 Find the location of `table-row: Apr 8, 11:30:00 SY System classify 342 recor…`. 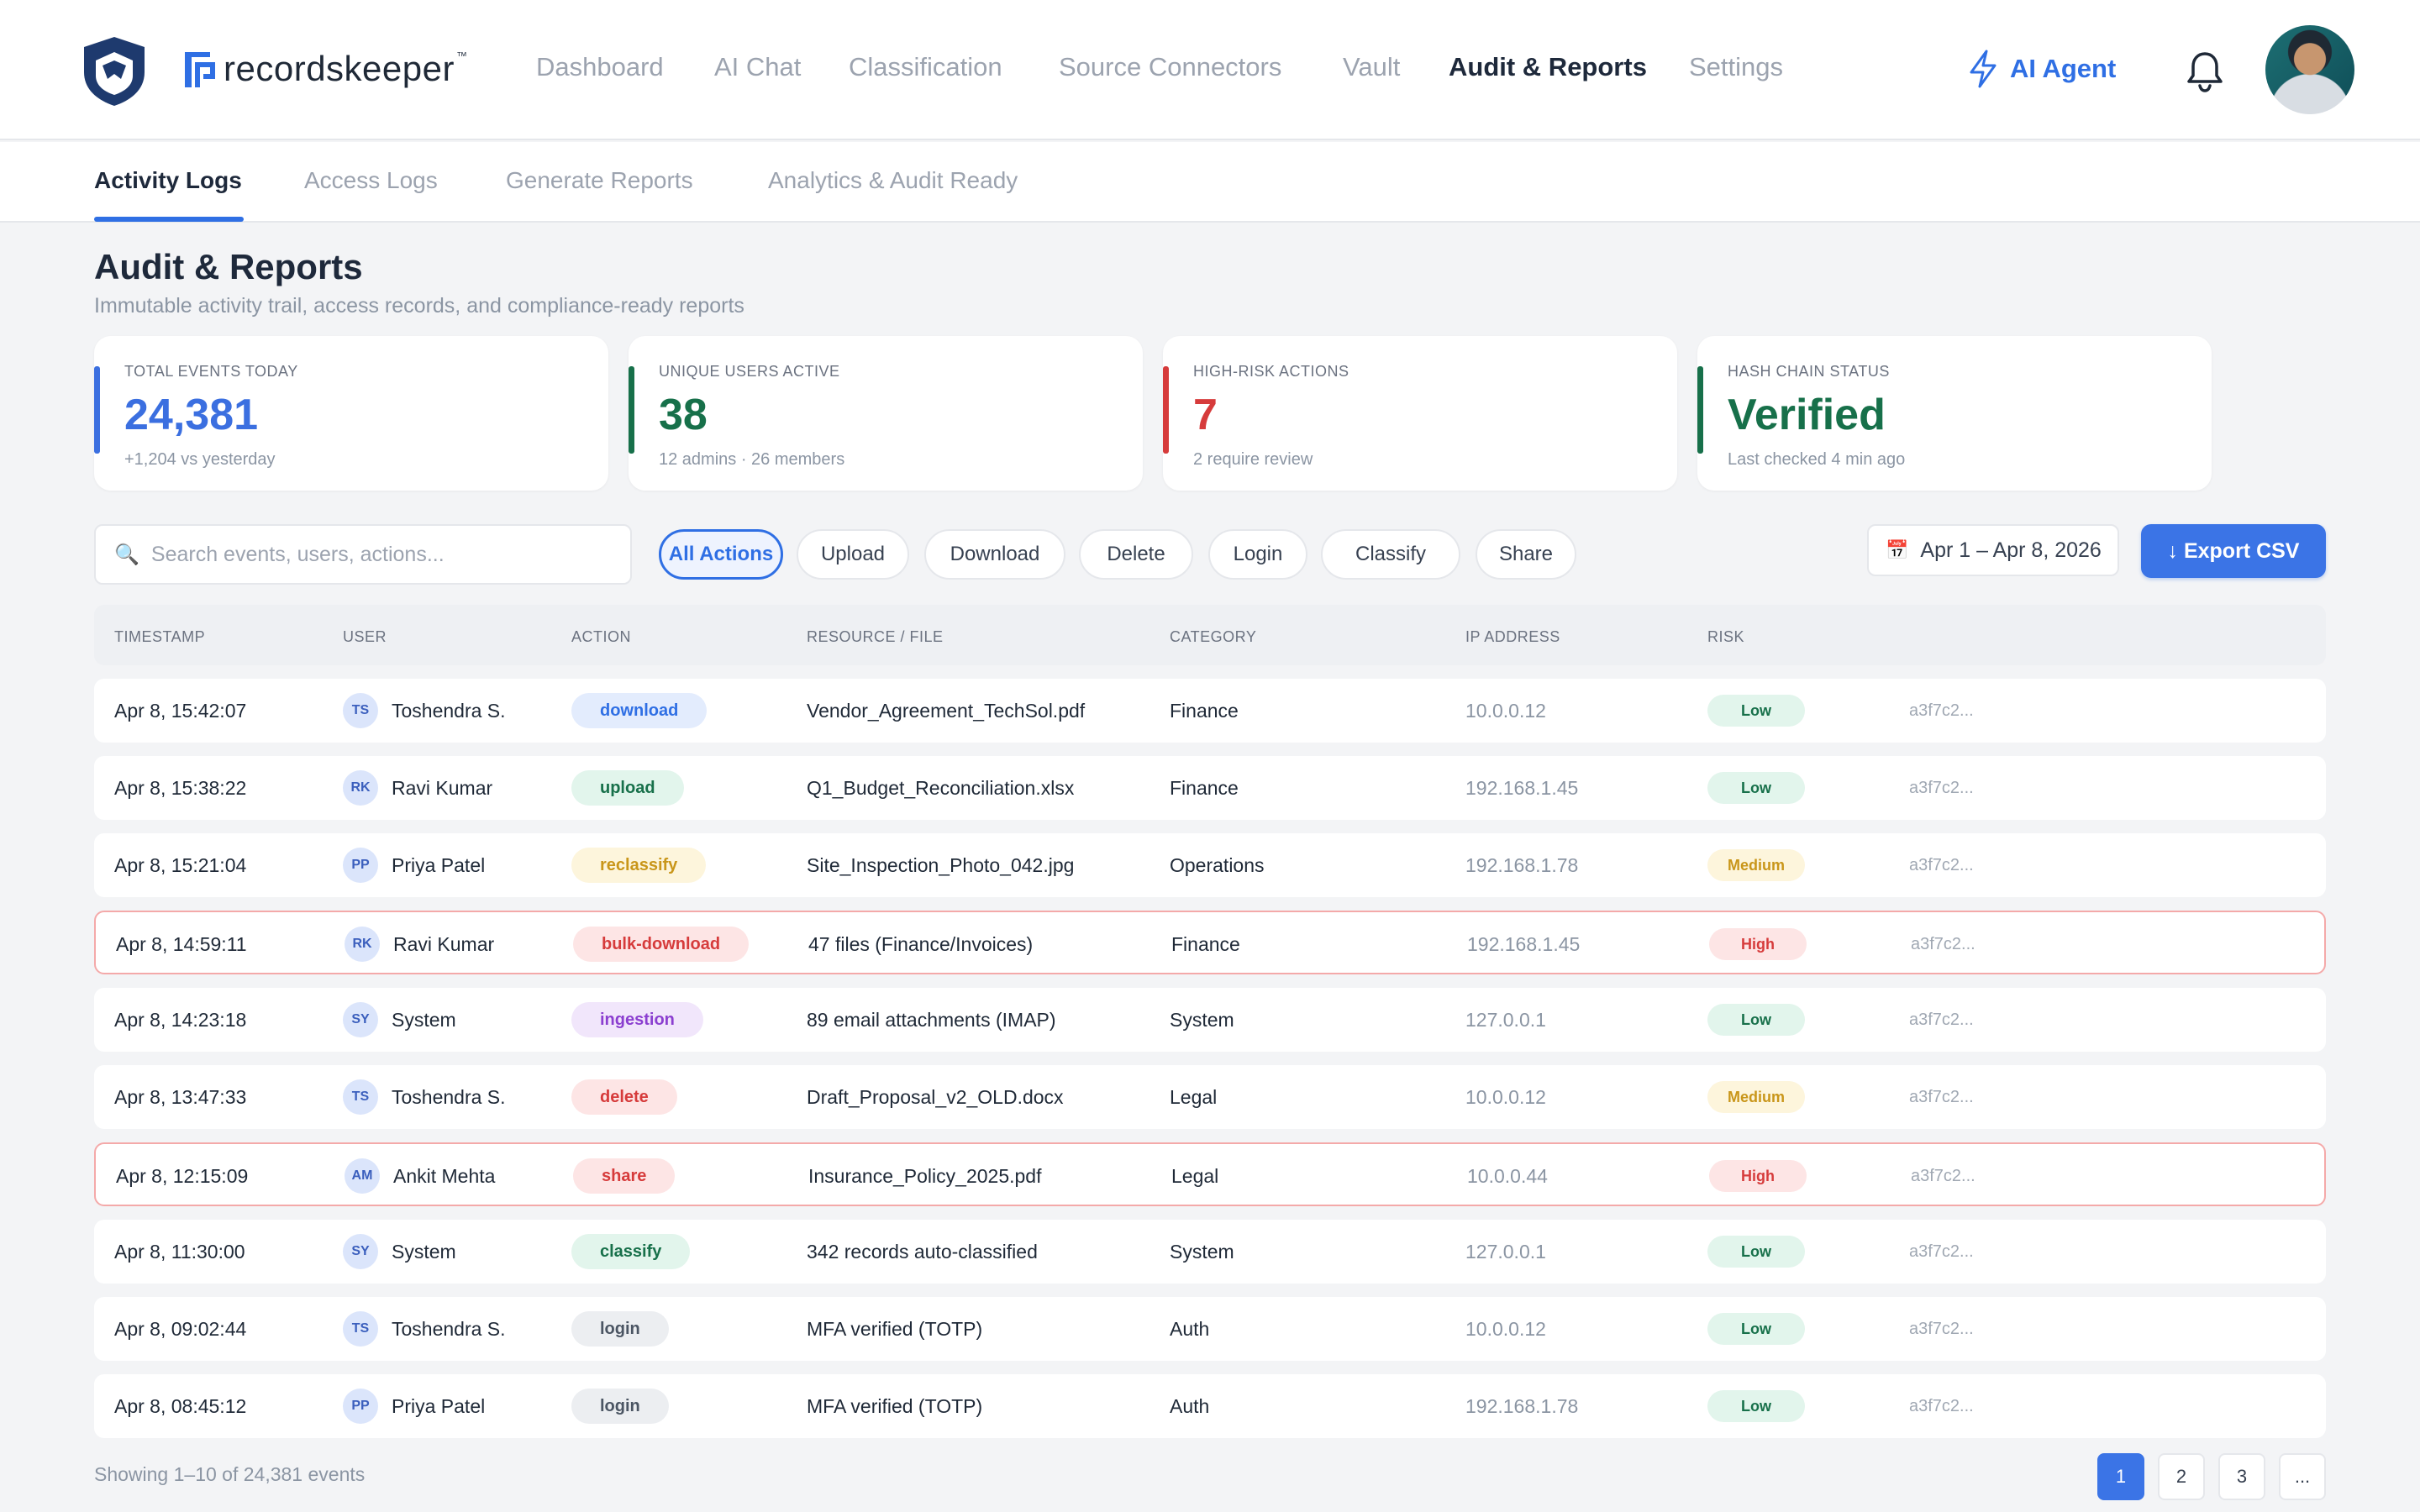

table-row: Apr 8, 11:30:00 SY System classify 342 recor… is located at coordinates (1210, 1252).